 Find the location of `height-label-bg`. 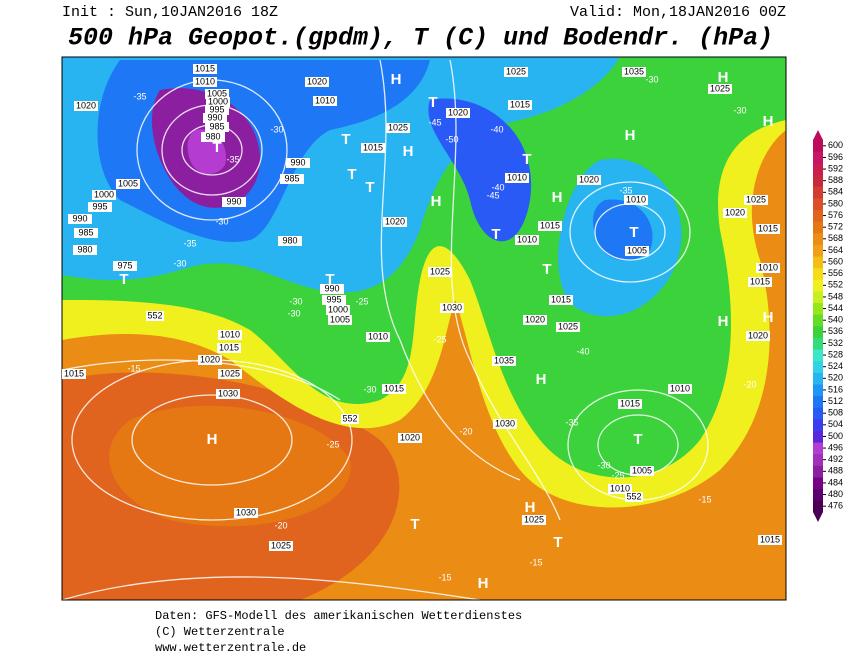

height-label-bg is located at coordinates (155, 316).